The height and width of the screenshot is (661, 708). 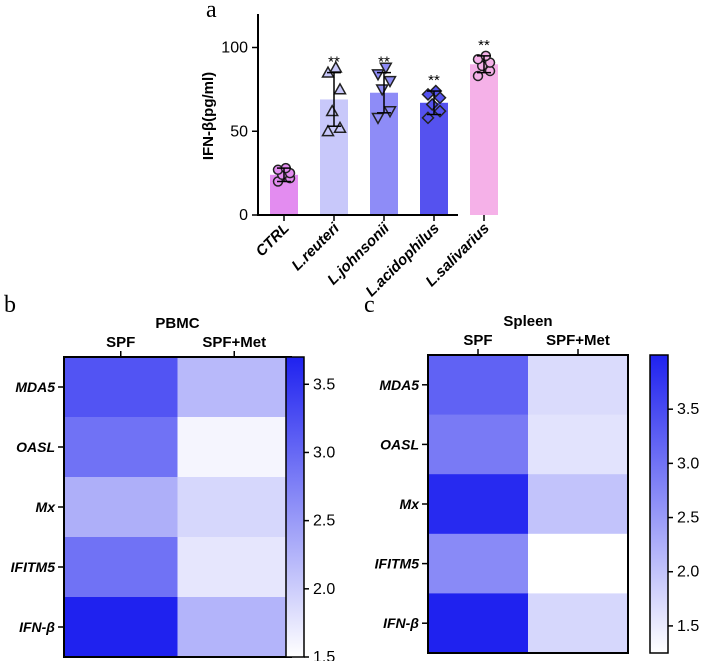 I want to click on panel-label-c: c, so click(x=369, y=305).